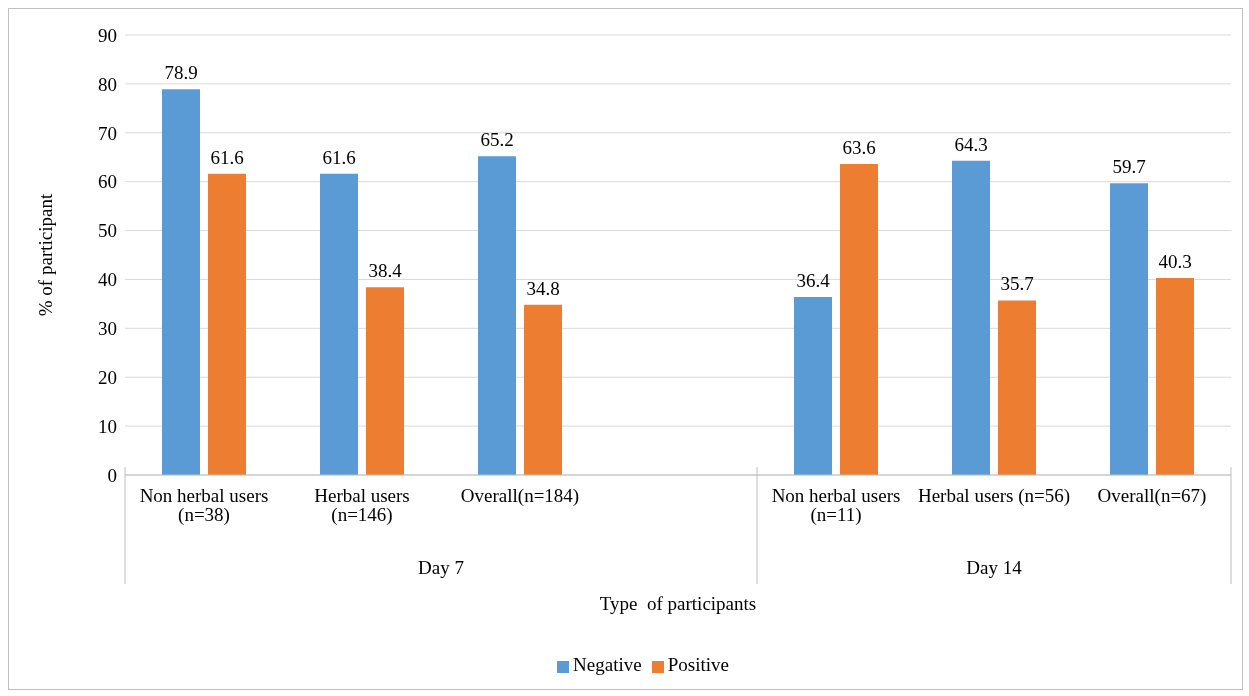  Describe the element at coordinates (107, 84) in the screenshot. I see `y-tick-label: 80` at that location.